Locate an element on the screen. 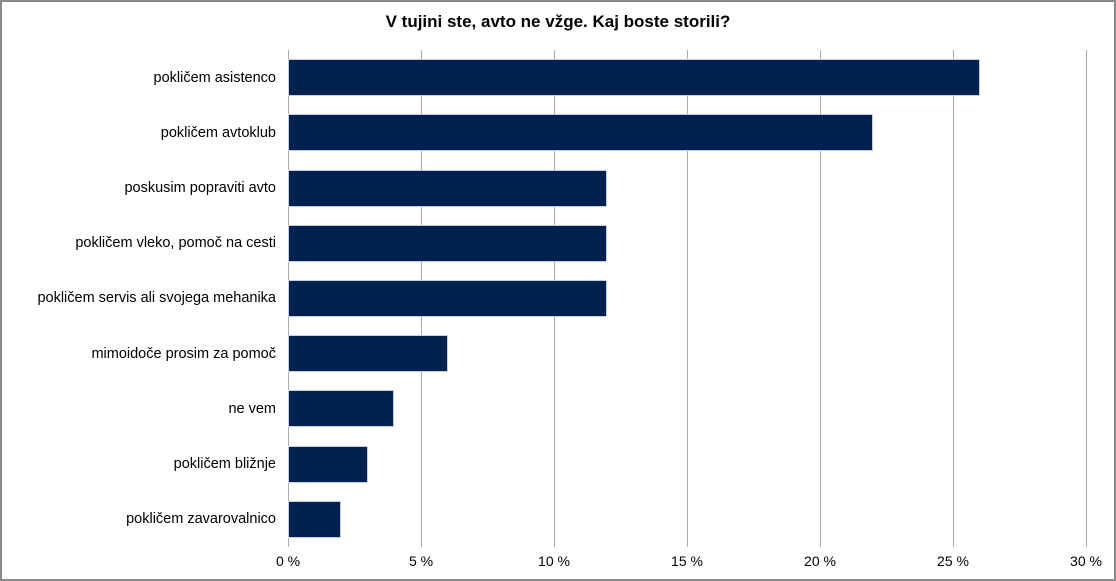 This screenshot has width=1116, height=581. category-label: mimoidoče prosim za pomoč is located at coordinates (183, 353).